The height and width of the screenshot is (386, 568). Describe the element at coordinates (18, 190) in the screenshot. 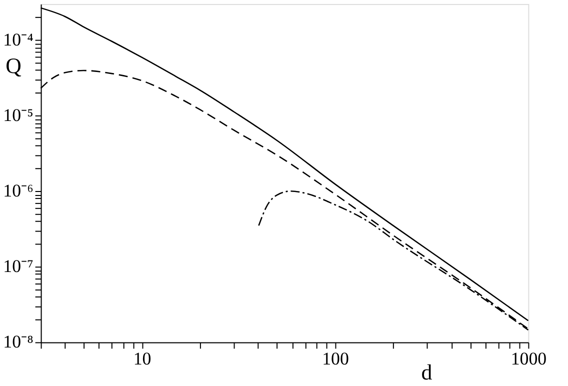

I see `y-tick-label: 10⁻⁶` at that location.